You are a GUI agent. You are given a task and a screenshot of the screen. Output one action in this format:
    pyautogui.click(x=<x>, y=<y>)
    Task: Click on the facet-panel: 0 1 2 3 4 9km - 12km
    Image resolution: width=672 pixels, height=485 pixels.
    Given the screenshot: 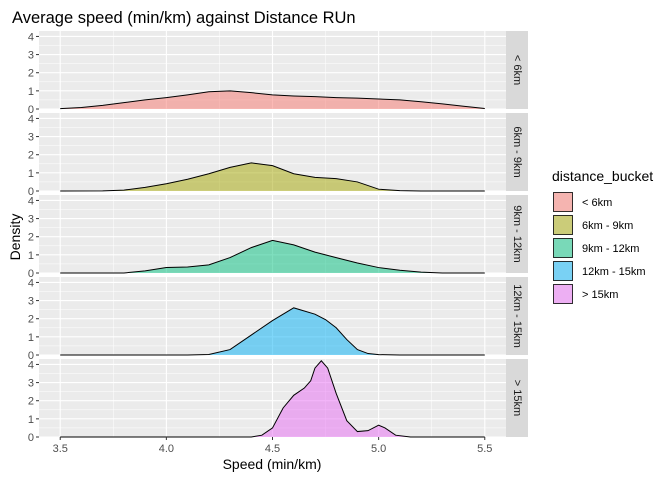 What is the action you would take?
    pyautogui.click(x=278, y=237)
    